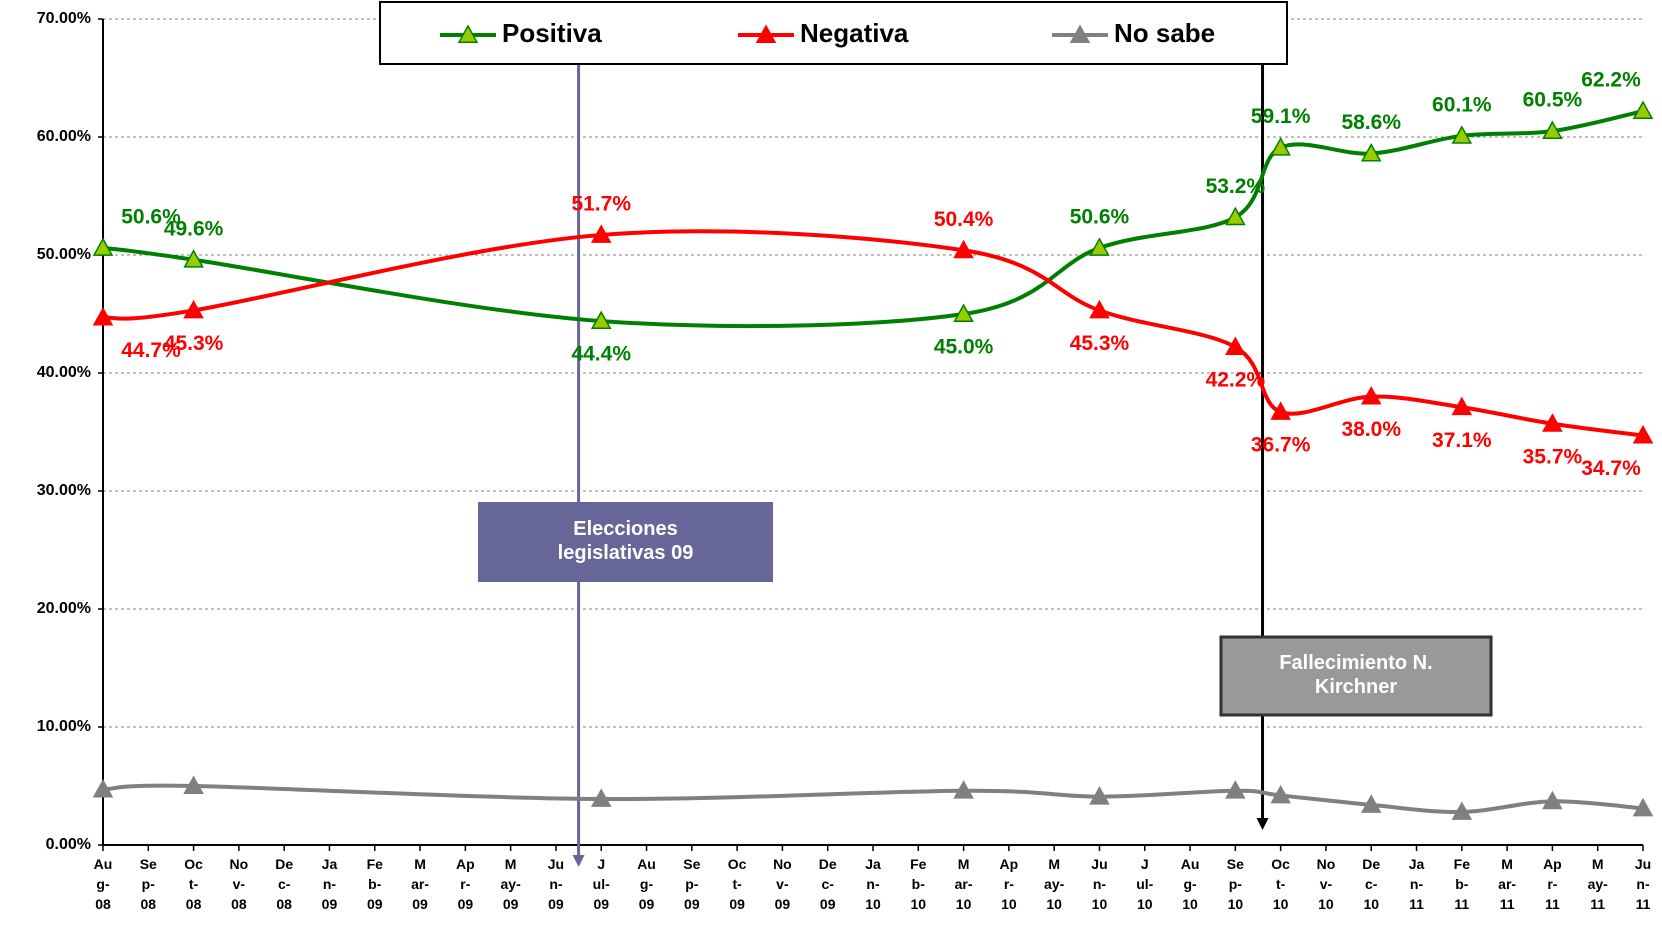 This screenshot has width=1662, height=926. I want to click on value-label: 50.4%, so click(964, 219).